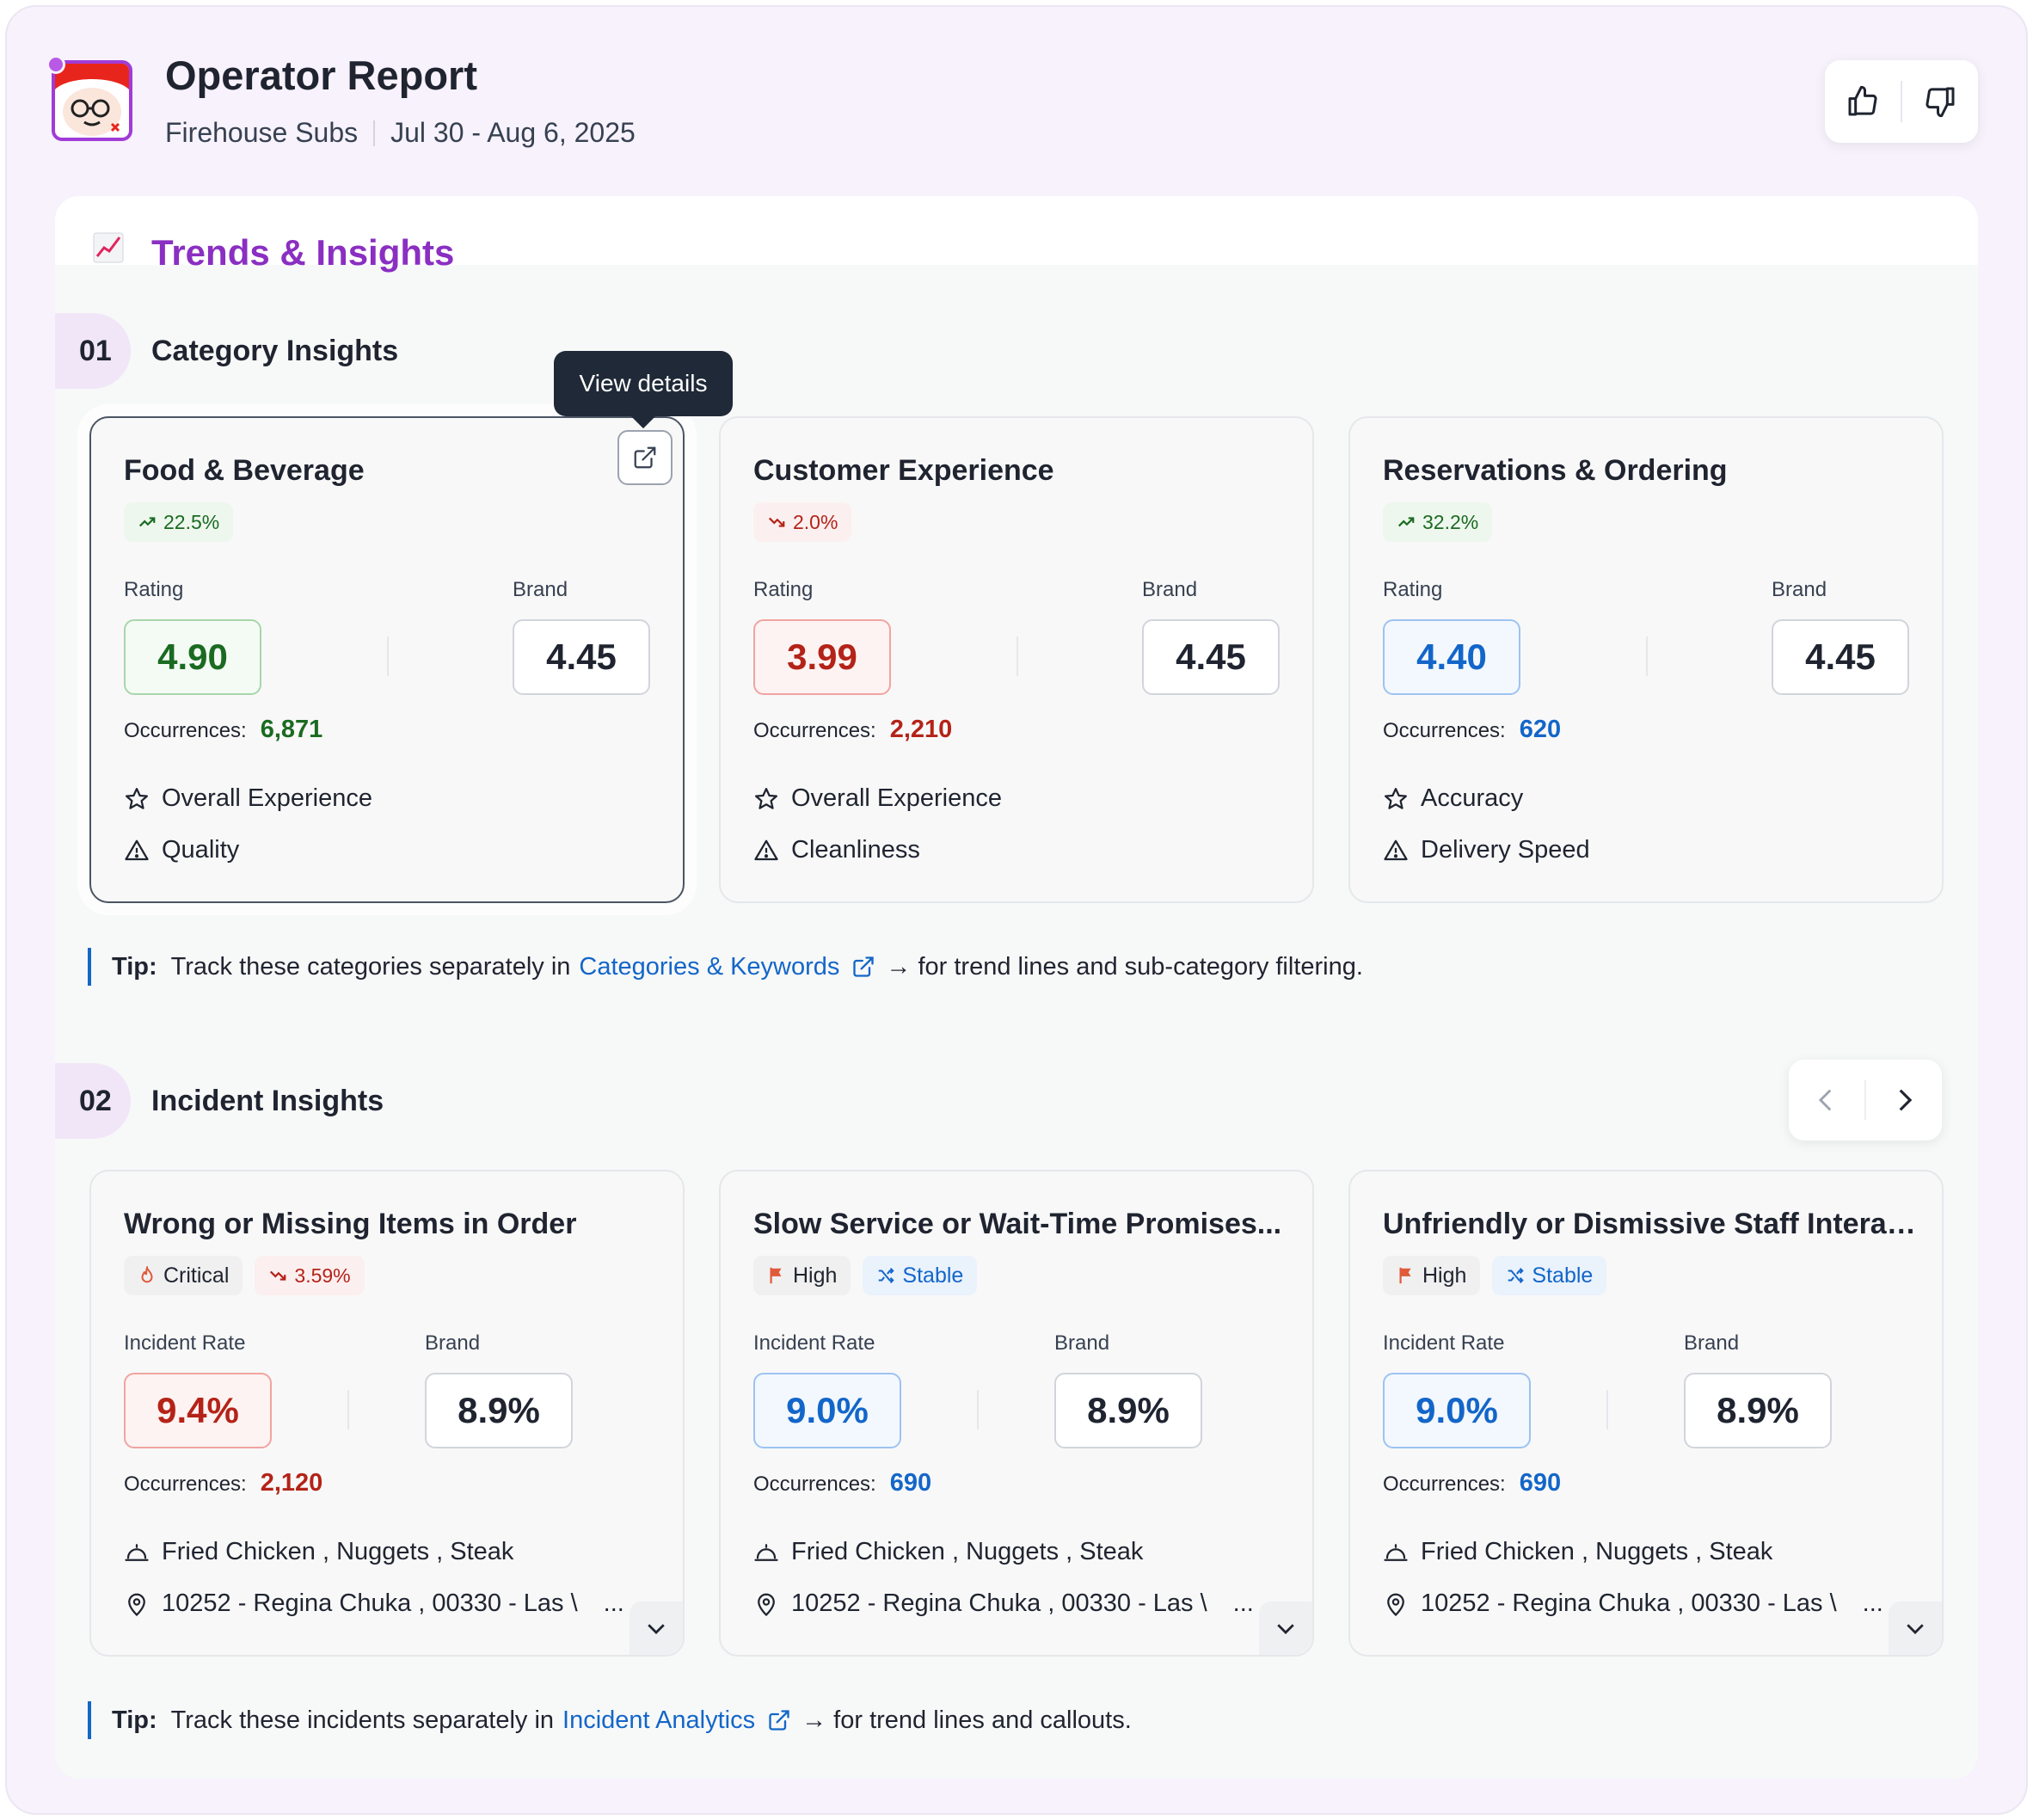  What do you see at coordinates (147, 1274) in the screenshot?
I see `fire-icon` at bounding box center [147, 1274].